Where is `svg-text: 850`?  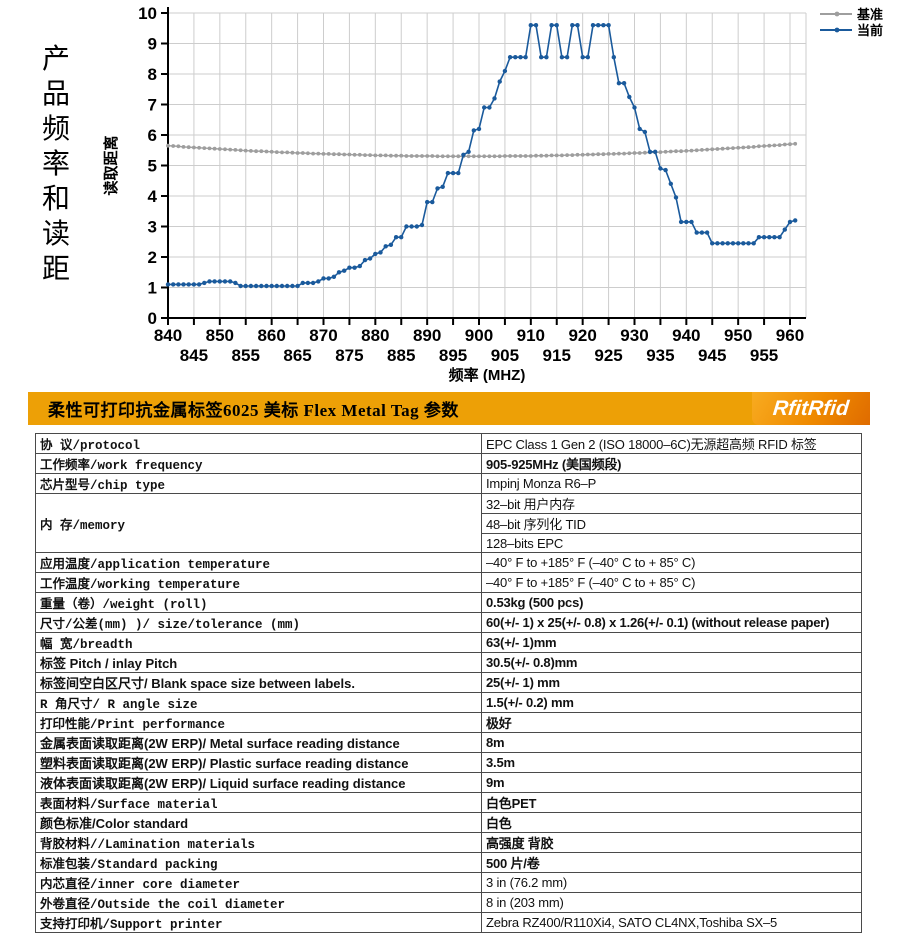 svg-text: 850 is located at coordinates (220, 335).